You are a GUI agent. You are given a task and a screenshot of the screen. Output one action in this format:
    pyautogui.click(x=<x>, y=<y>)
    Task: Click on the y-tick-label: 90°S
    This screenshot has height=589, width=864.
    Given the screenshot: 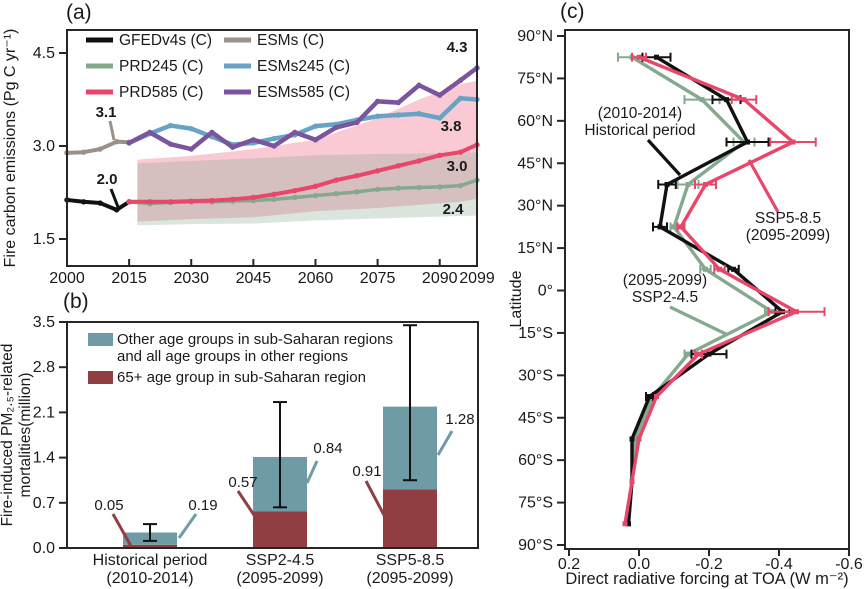 What is the action you would take?
    pyautogui.click(x=535, y=545)
    